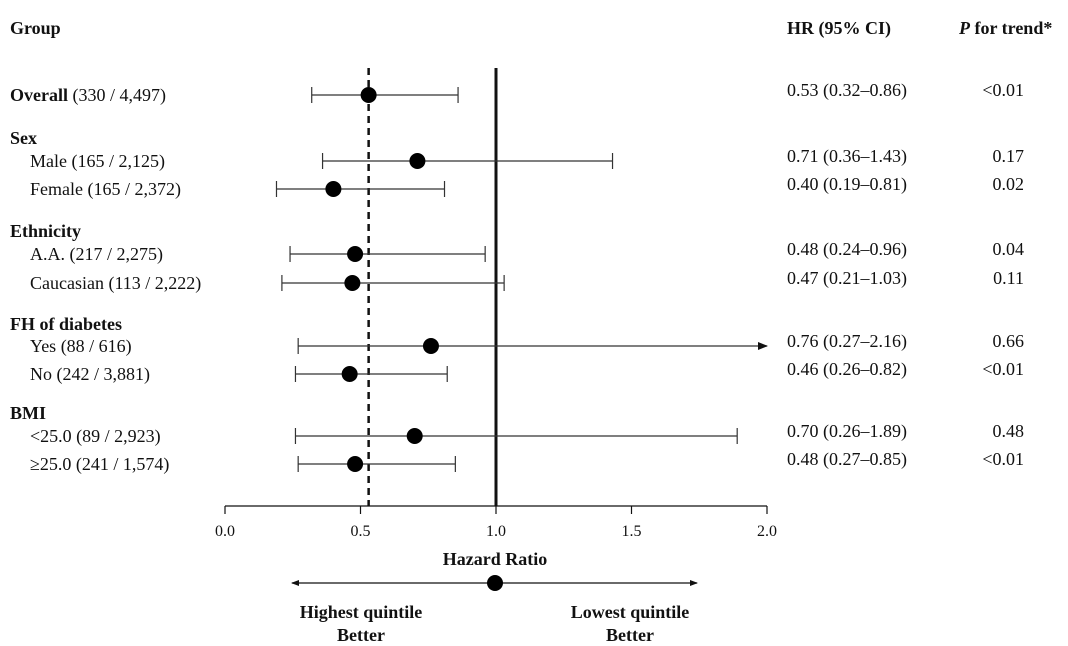 This screenshot has height=646, width=1068. What do you see at coordinates (1009, 156) in the screenshot?
I see `p-trend-value: 0.17` at bounding box center [1009, 156].